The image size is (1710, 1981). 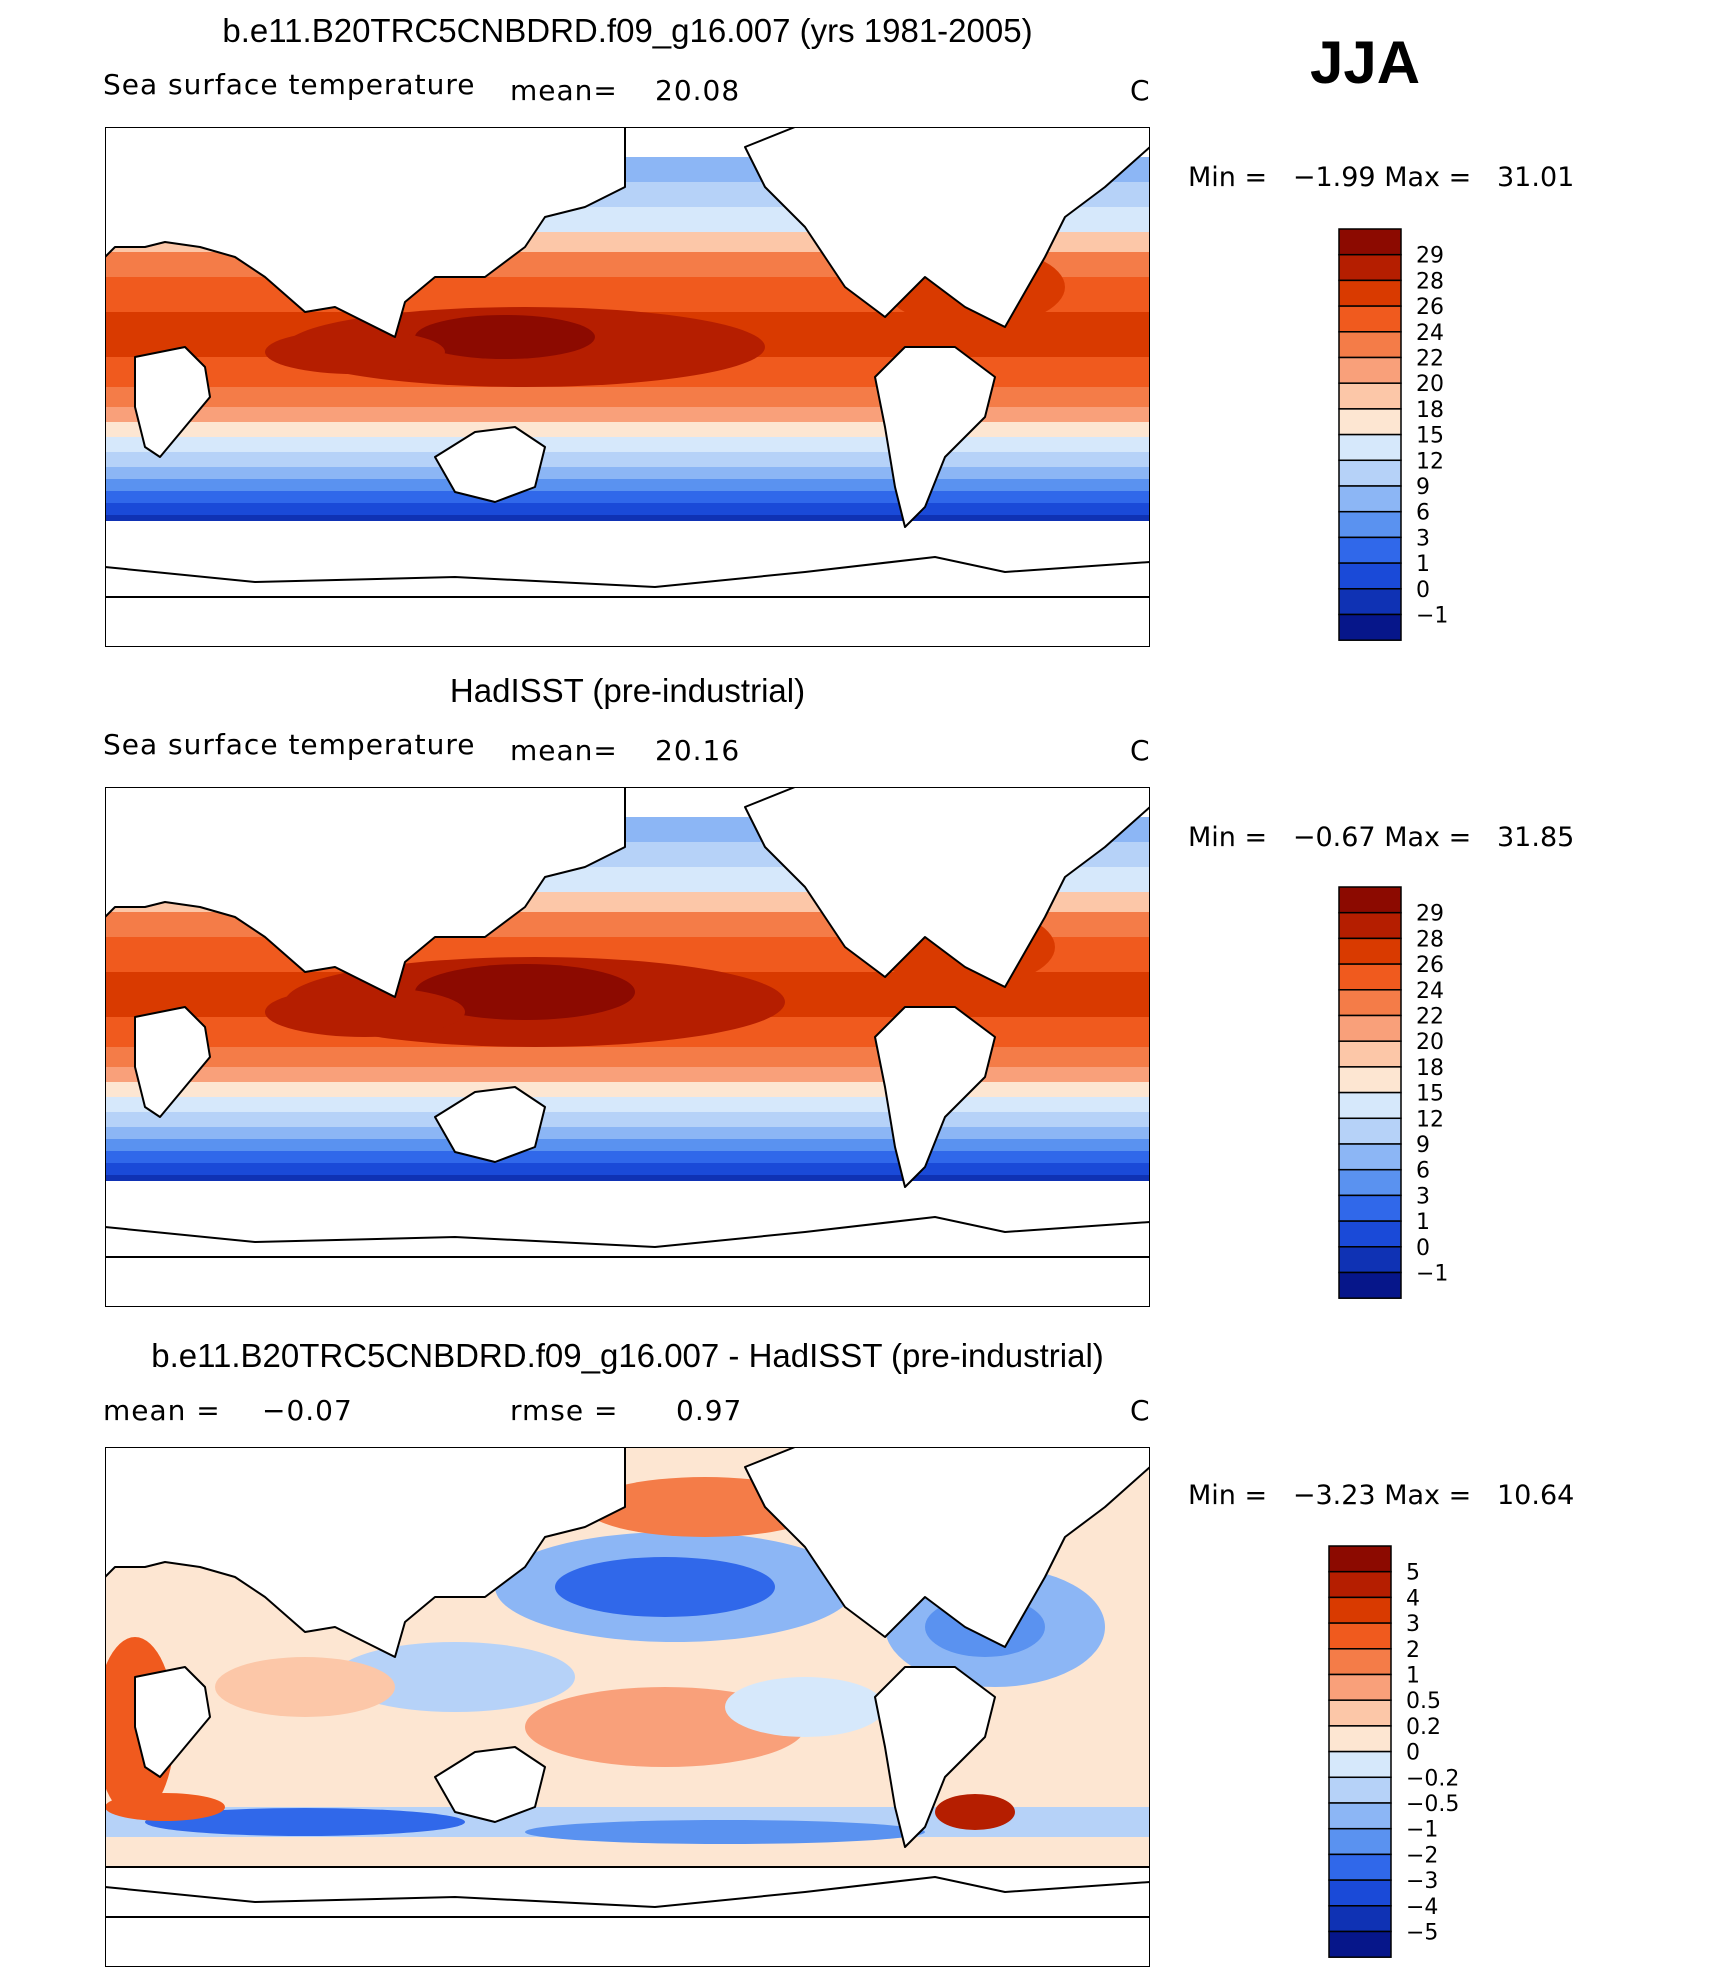 I want to click on panel1-mean-label: mean=, so click(x=564, y=90).